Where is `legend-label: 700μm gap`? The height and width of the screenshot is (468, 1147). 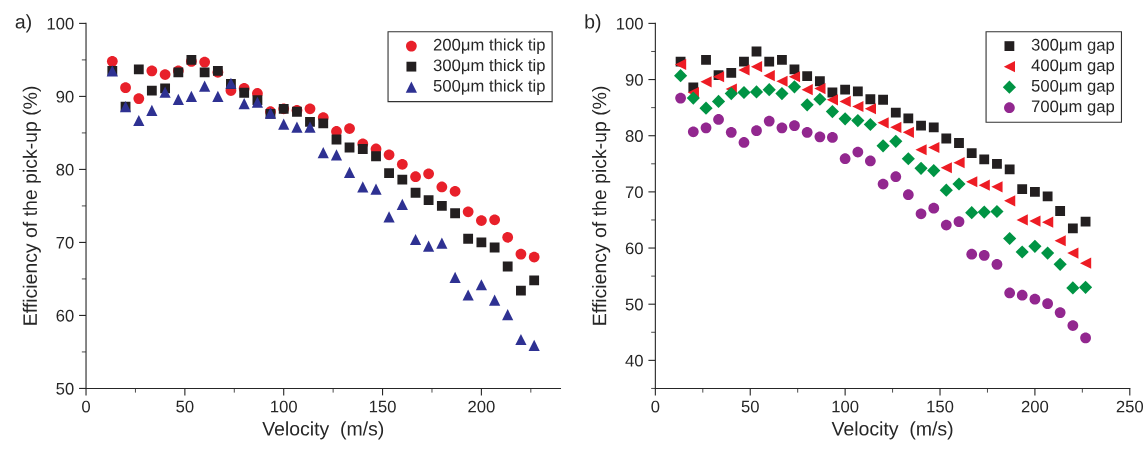 legend-label: 700μm gap is located at coordinates (1073, 108).